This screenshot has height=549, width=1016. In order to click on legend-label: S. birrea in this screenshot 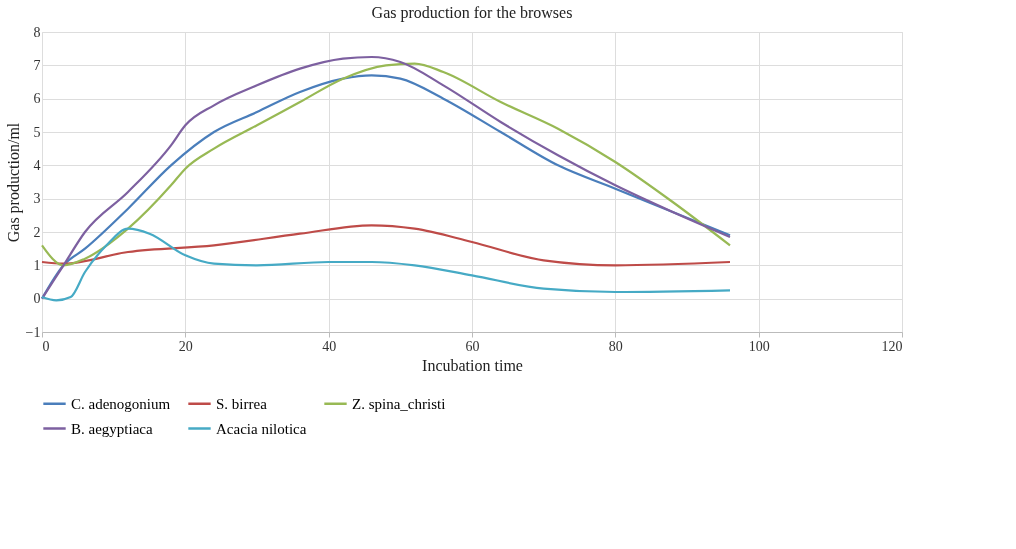, I will do `click(242, 403)`.